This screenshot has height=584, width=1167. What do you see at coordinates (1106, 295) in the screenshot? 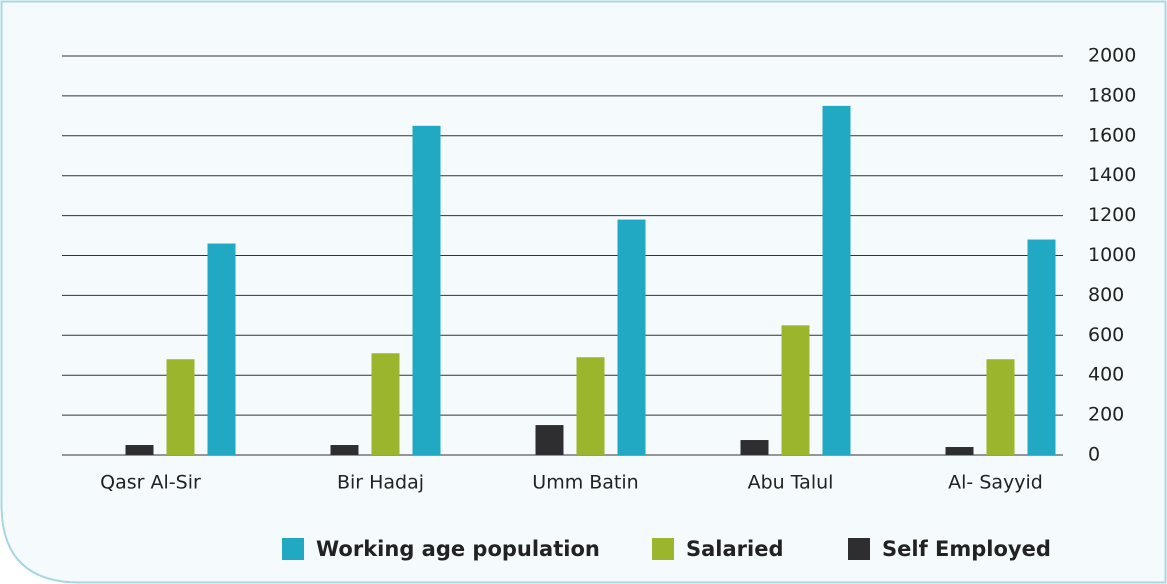
I see `y-tick-label: 800` at bounding box center [1106, 295].